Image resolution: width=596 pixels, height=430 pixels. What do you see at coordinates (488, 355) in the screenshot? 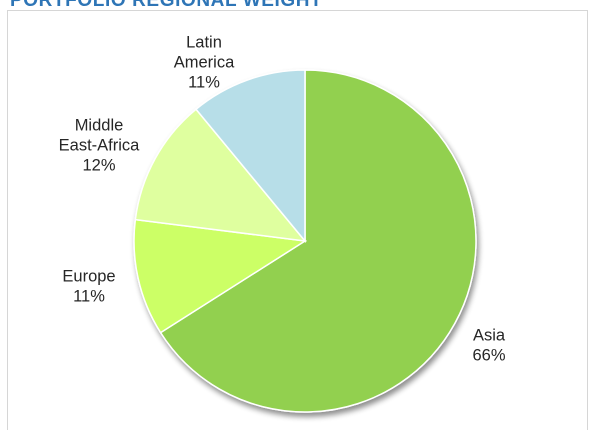
I see `data-label-percent: 66%` at bounding box center [488, 355].